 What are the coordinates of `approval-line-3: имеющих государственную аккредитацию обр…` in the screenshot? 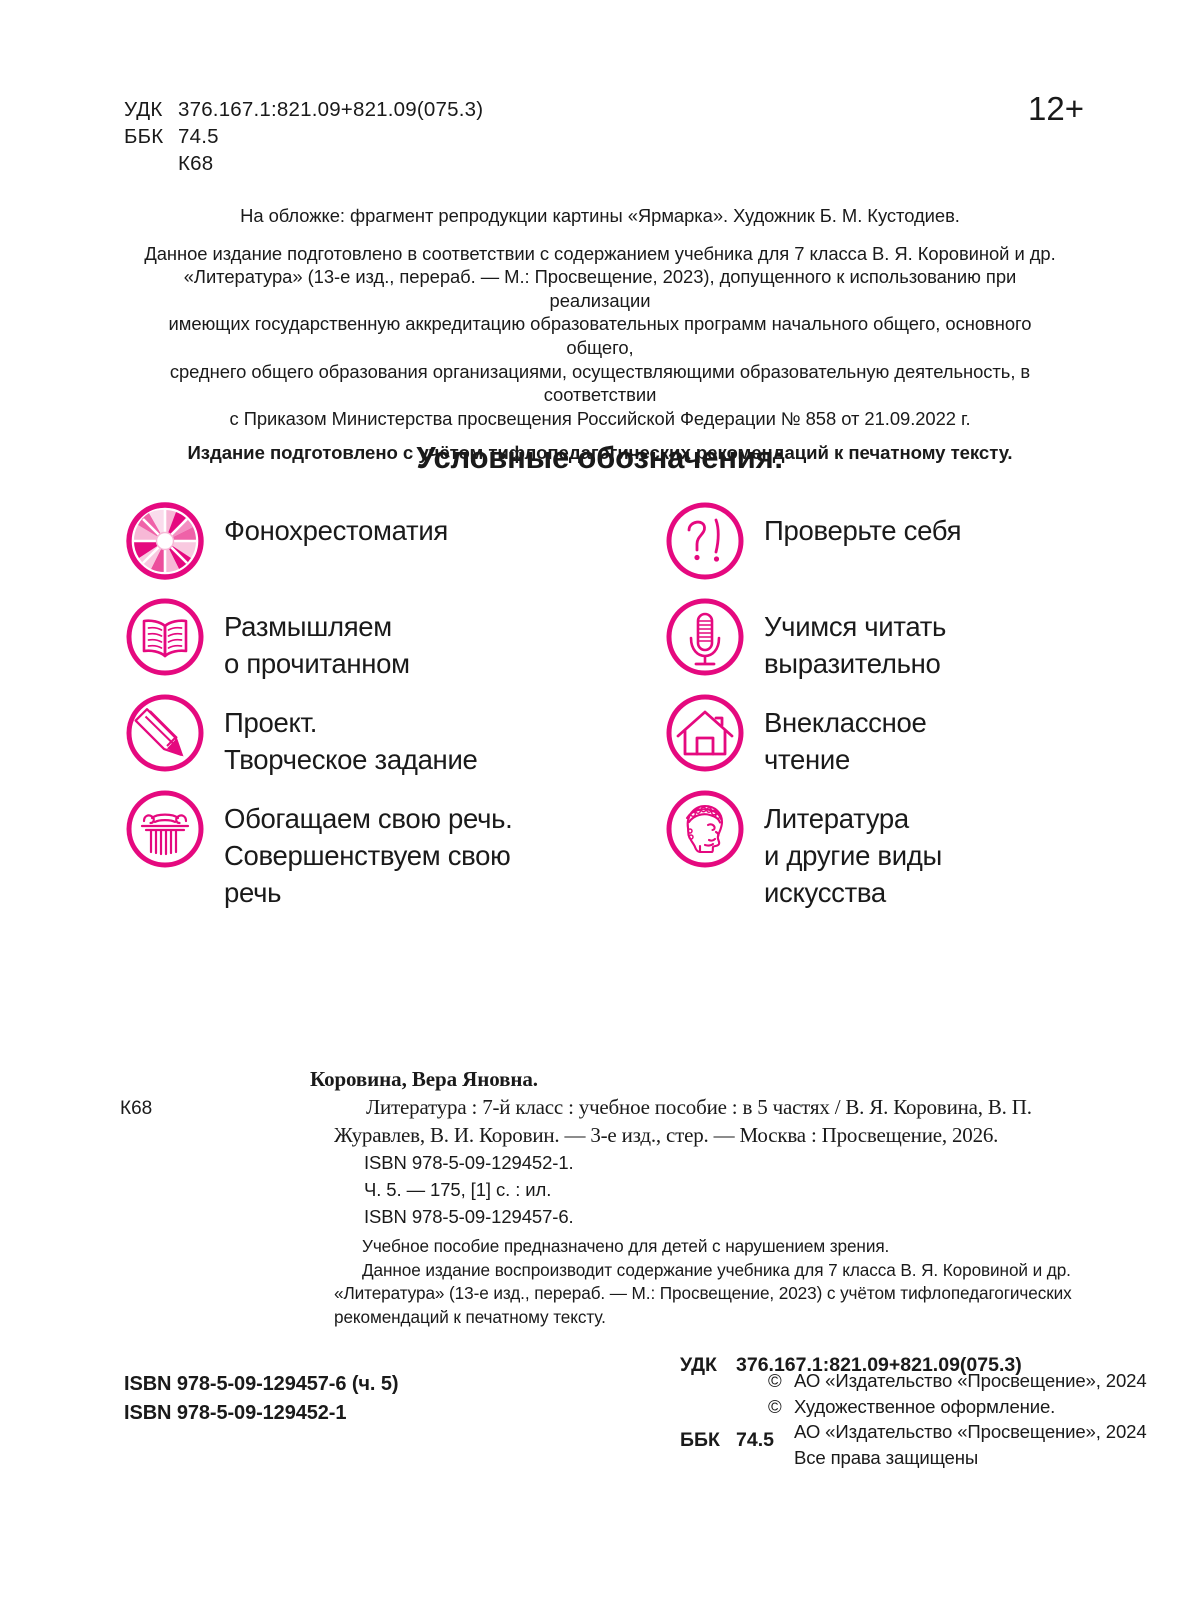 It's located at (600, 335).